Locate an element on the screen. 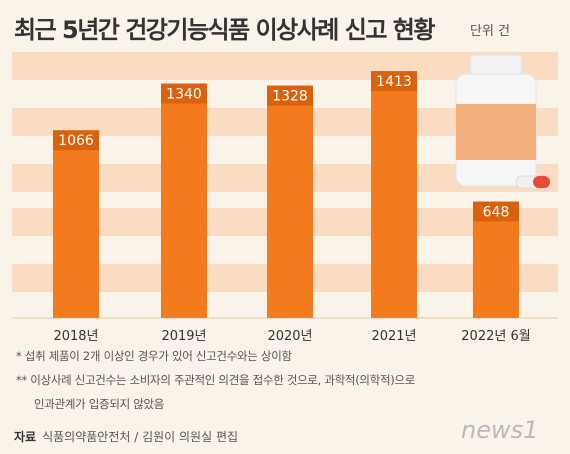 The width and height of the screenshot is (570, 454). pill-bottle-illustration is located at coordinates (503, 121).